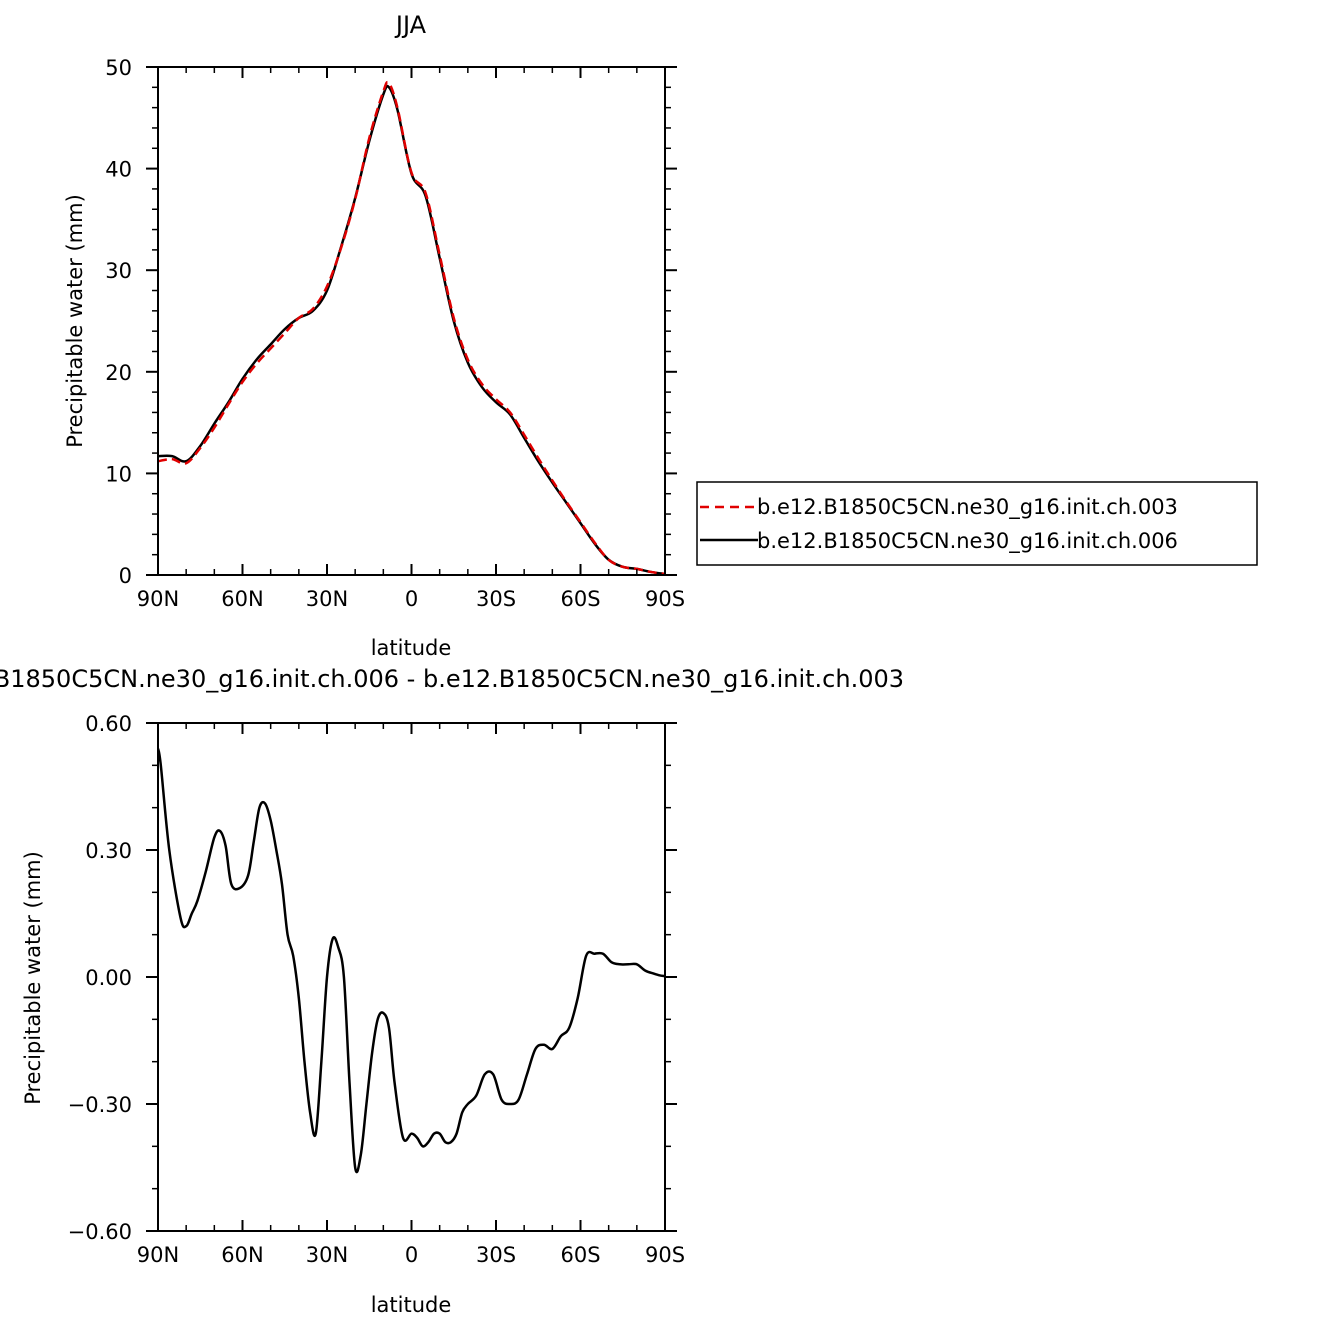 The width and height of the screenshot is (1322, 1325). What do you see at coordinates (118, 170) in the screenshot?
I see `top-y-tick-label: 40` at bounding box center [118, 170].